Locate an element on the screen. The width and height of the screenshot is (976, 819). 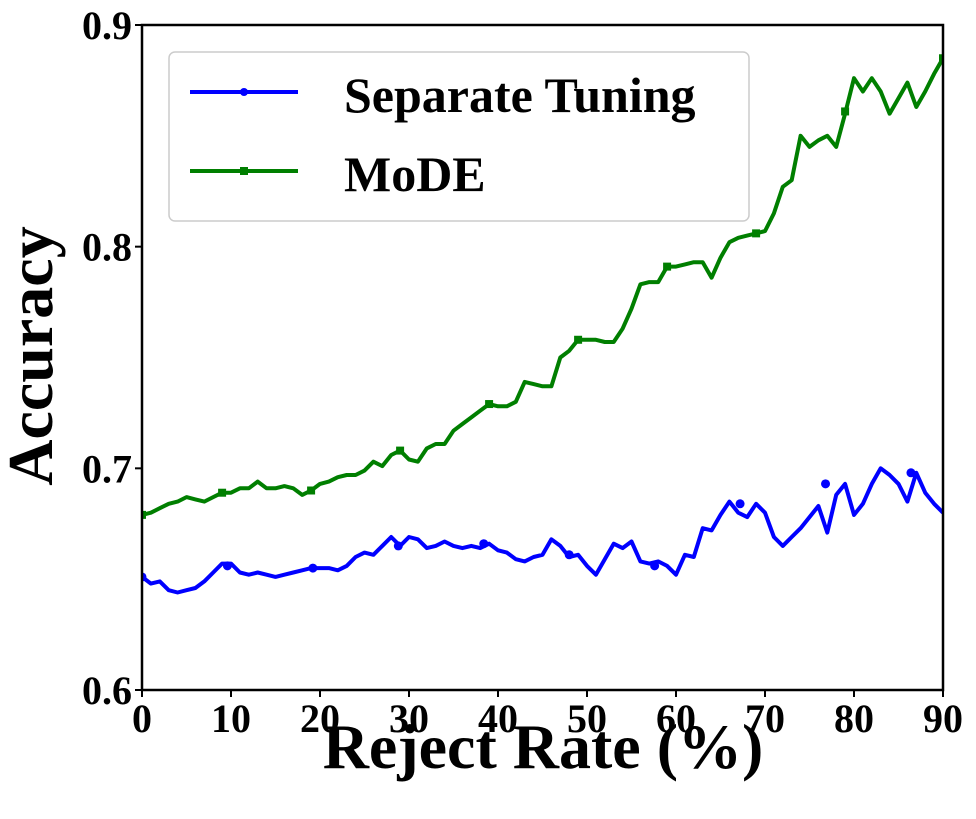
legend-label-separate-tuning: Separate Tuning is located at coordinates (520, 95).